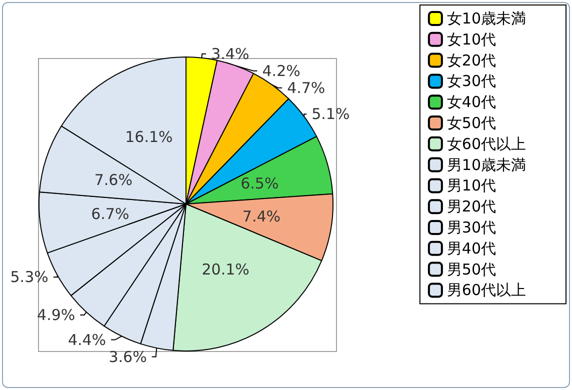 Image resolution: width=572 pixels, height=390 pixels. I want to click on legend-label: 男50代, so click(471, 269).